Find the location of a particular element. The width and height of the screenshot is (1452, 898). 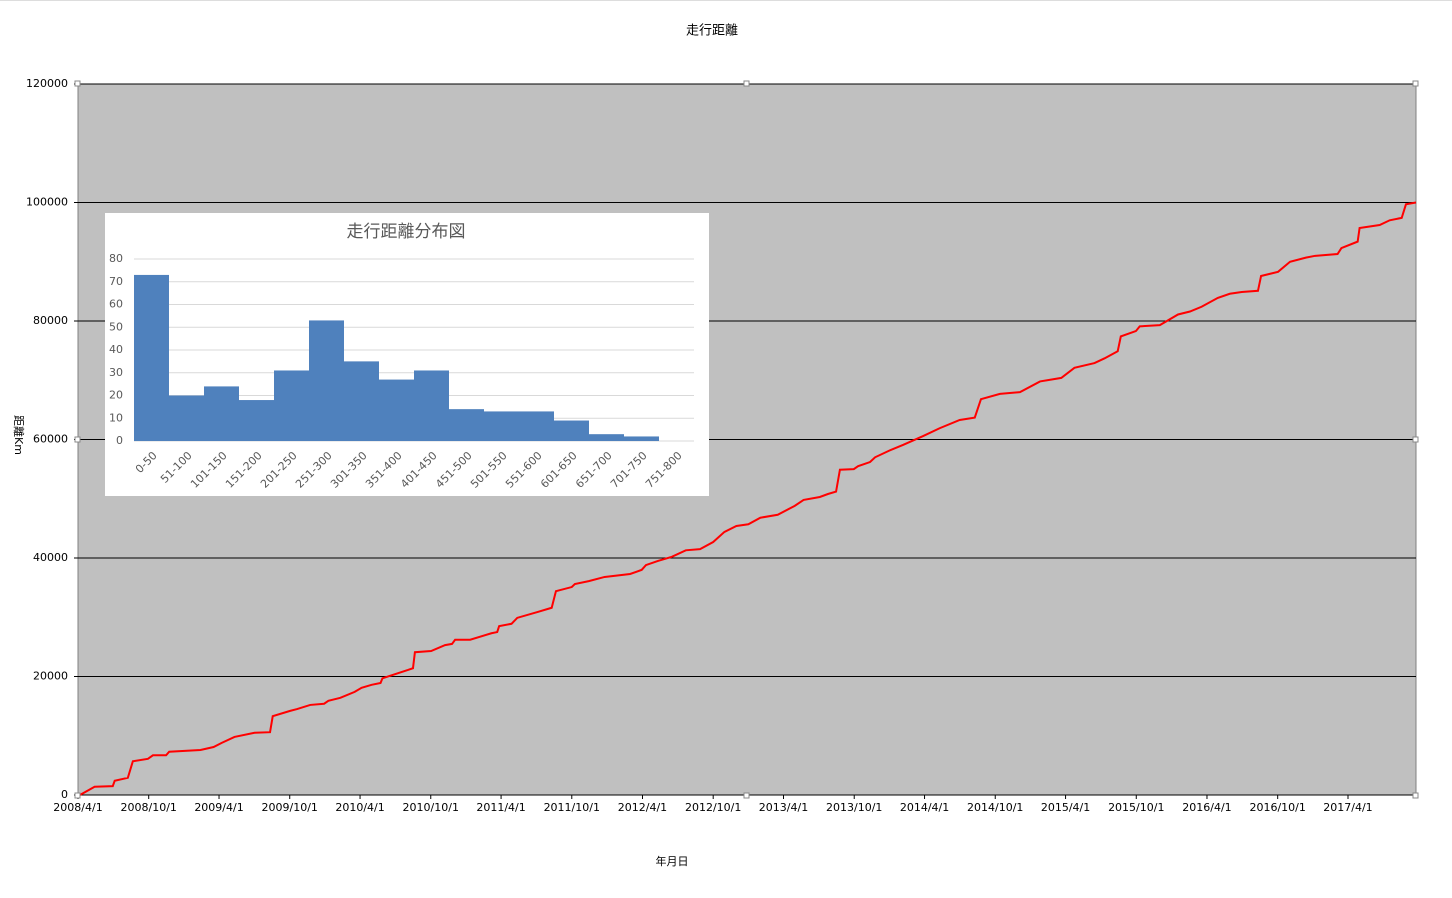

x-tick-label: 2010/4/1 is located at coordinates (359, 807).